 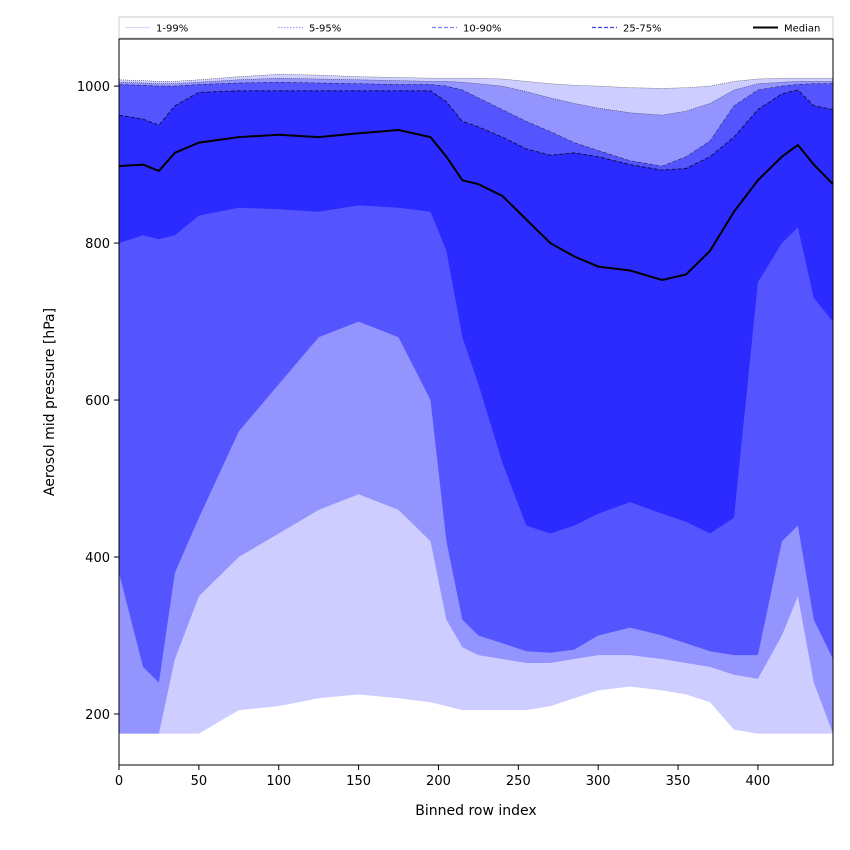 What do you see at coordinates (325, 29) in the screenshot?
I see `legend-label: 5-95%` at bounding box center [325, 29].